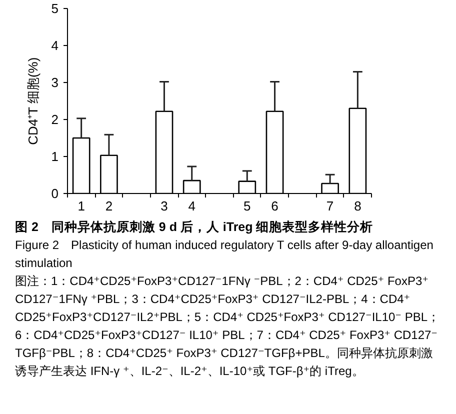  I want to click on y-tick-label: 2, so click(55, 119).